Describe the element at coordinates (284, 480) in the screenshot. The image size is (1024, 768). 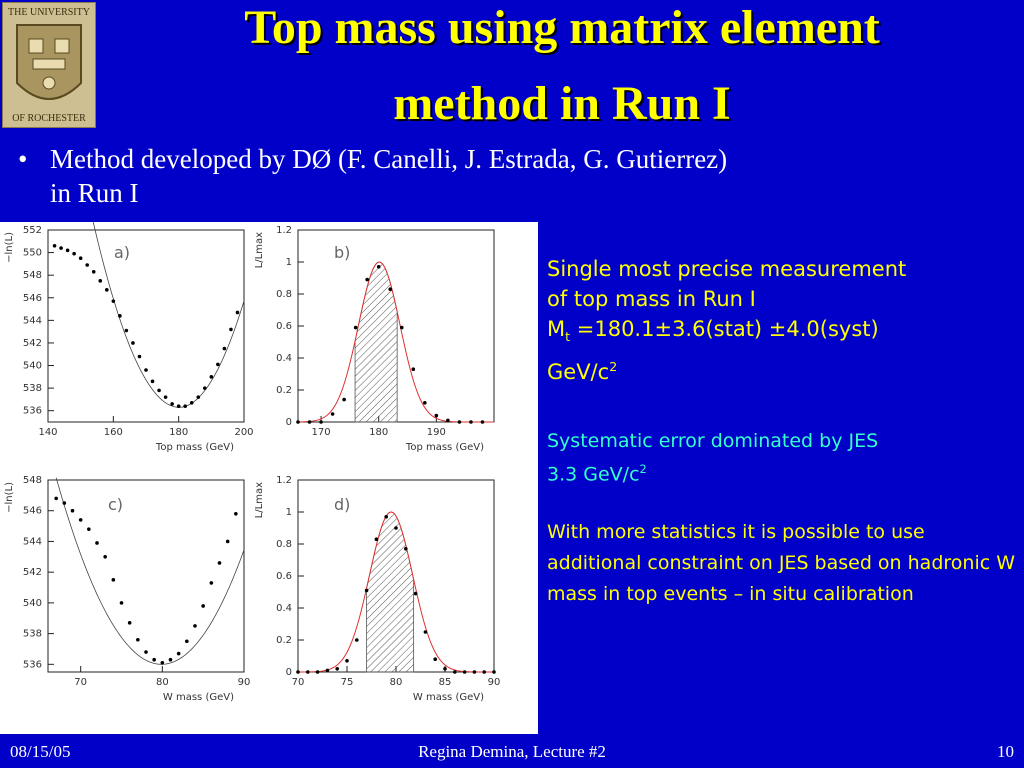
I see `y-tick-label: 1.2` at that location.